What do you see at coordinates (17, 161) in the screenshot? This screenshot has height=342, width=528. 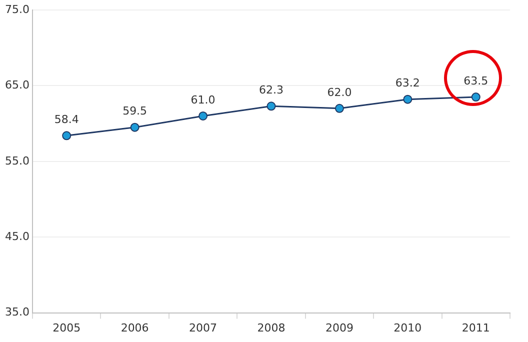 I see `y-tick-label: 55.0` at bounding box center [17, 161].